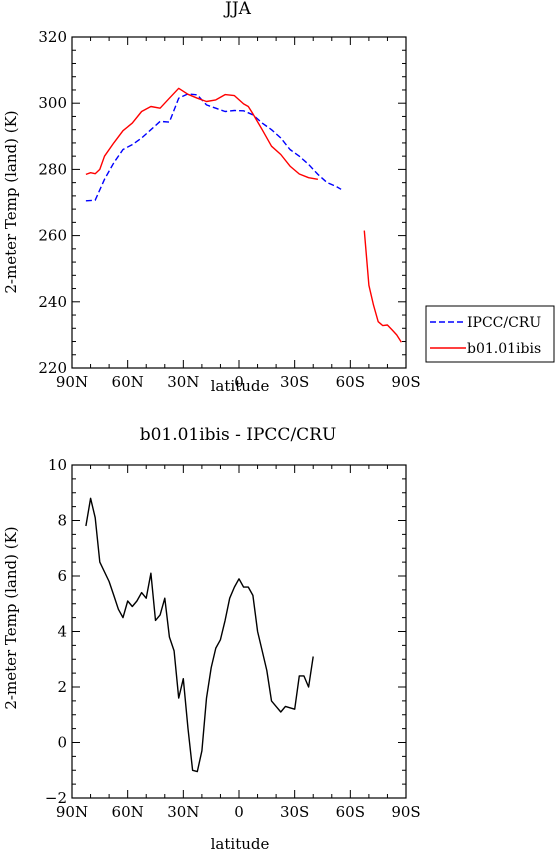  I want to click on bottom-series-line-difference, so click(199, 635).